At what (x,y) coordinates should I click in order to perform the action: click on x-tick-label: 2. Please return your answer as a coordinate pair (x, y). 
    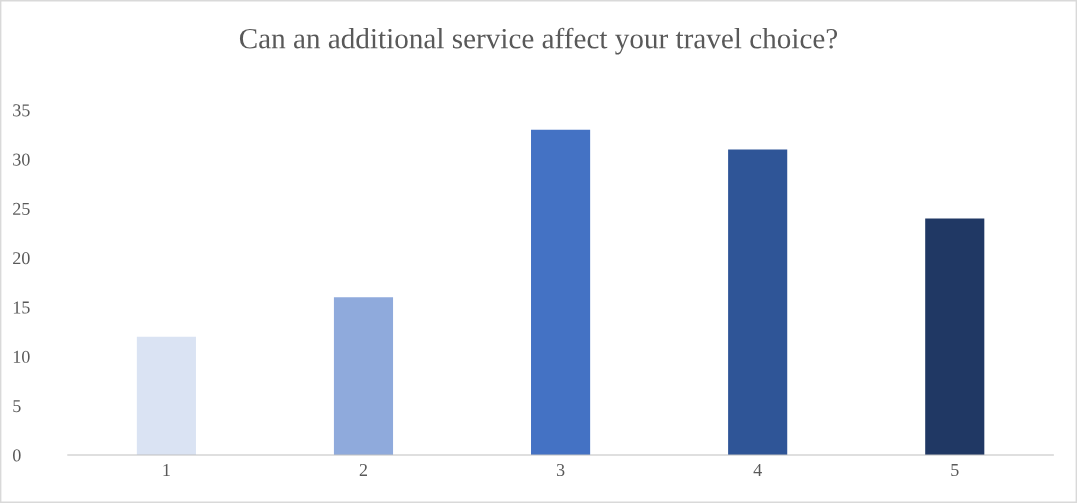
    Looking at the image, I should click on (363, 469).